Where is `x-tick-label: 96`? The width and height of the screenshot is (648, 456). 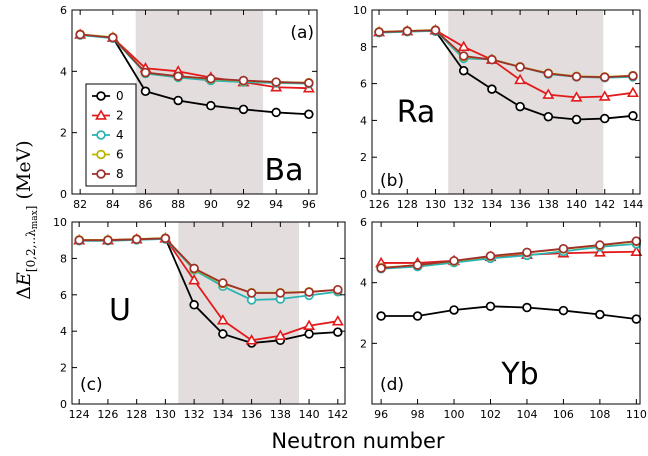
x-tick-label: 96 is located at coordinates (309, 204).